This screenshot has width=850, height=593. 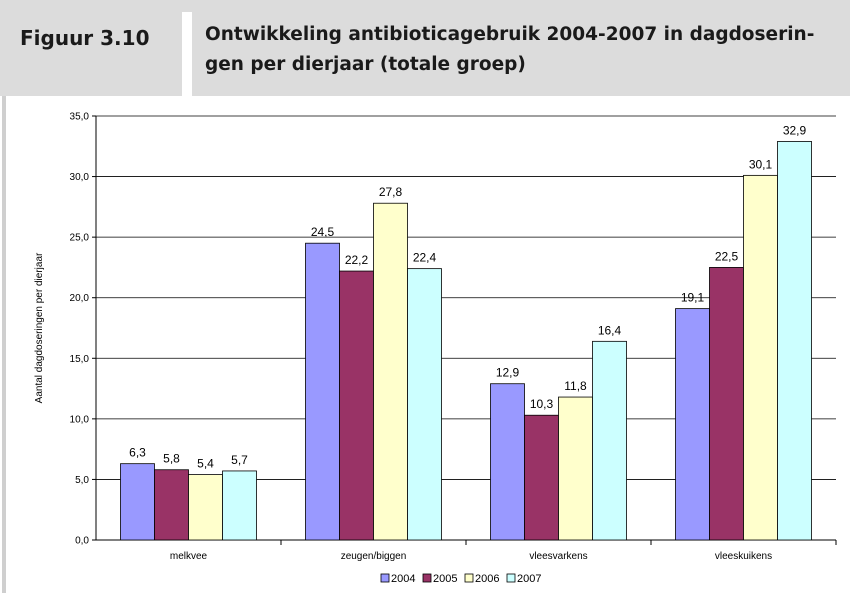 What do you see at coordinates (508, 373) in the screenshot?
I see `data-label: 12,9` at bounding box center [508, 373].